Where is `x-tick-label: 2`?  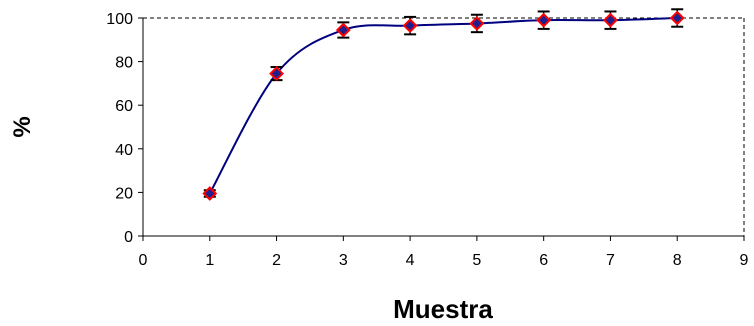 x-tick-label: 2 is located at coordinates (276, 260).